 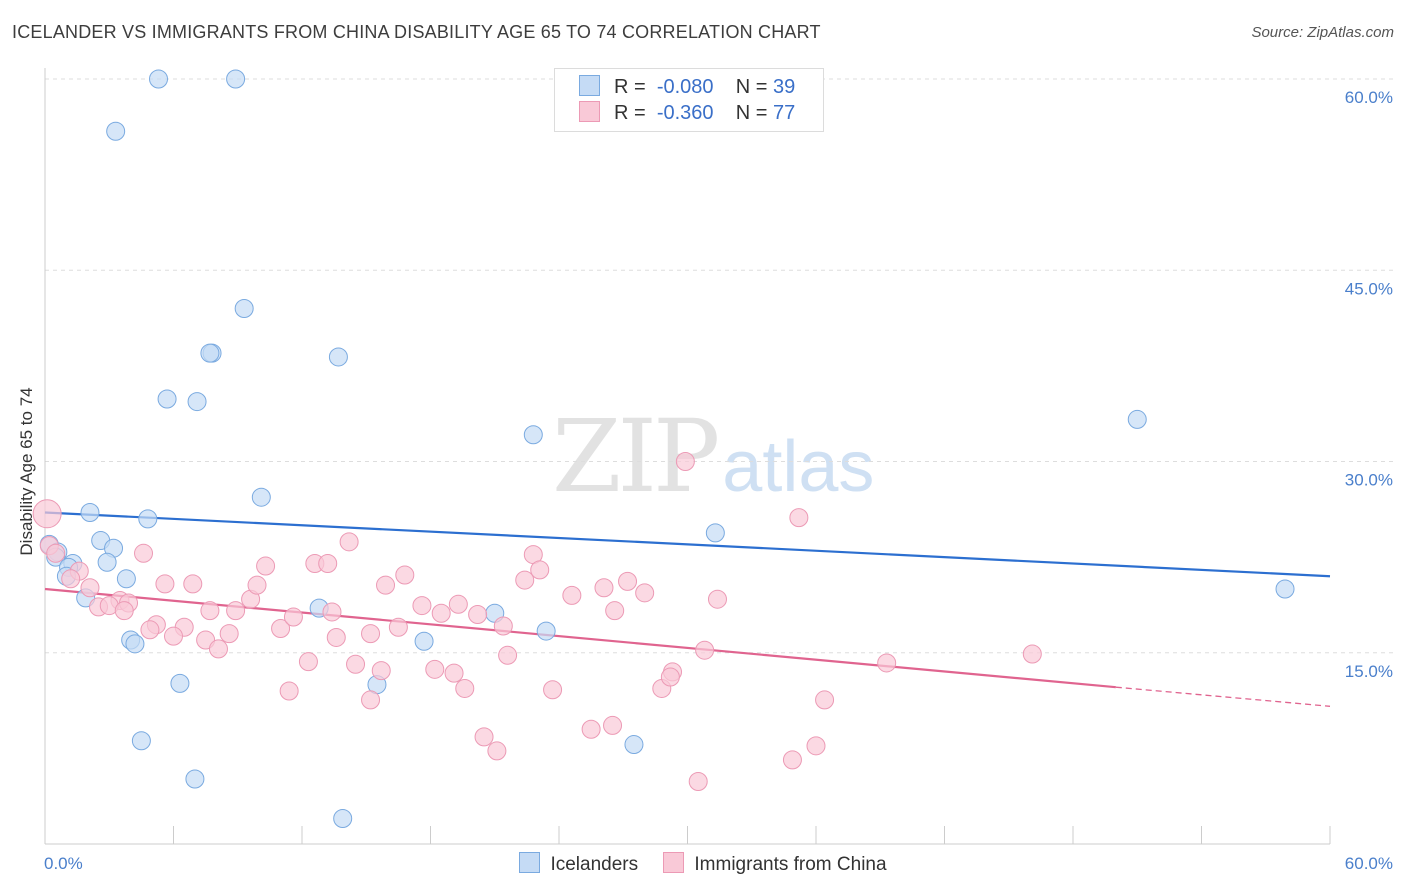 I want to click on legend-r-value: -0.080, so click(x=685, y=87).